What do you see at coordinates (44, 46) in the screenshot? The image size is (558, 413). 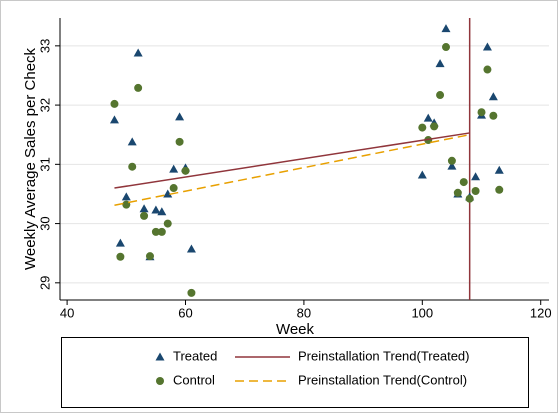 I see `y-tick-label: 33` at bounding box center [44, 46].